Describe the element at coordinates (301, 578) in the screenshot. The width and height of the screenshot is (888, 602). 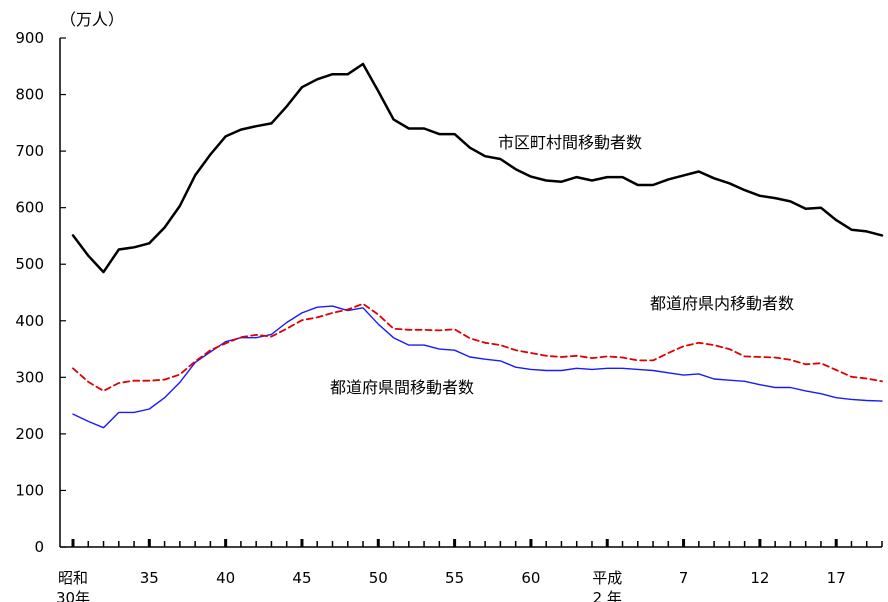
I see `x-tick-label: 45` at that location.